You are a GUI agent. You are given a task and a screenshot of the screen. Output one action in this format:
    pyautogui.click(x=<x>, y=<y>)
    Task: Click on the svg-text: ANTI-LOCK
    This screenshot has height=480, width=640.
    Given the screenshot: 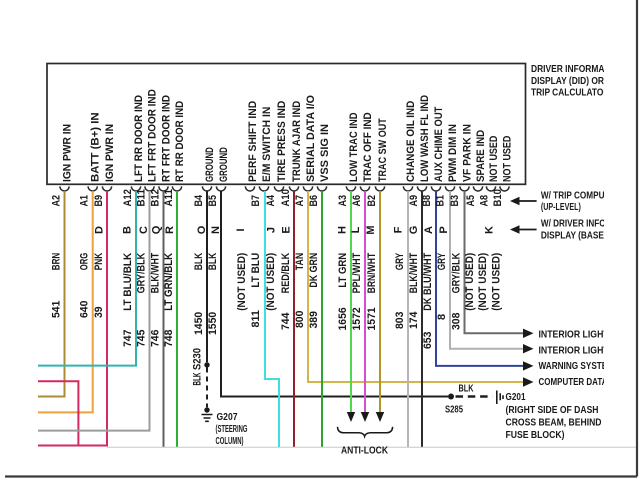 What is the action you would take?
    pyautogui.click(x=364, y=451)
    